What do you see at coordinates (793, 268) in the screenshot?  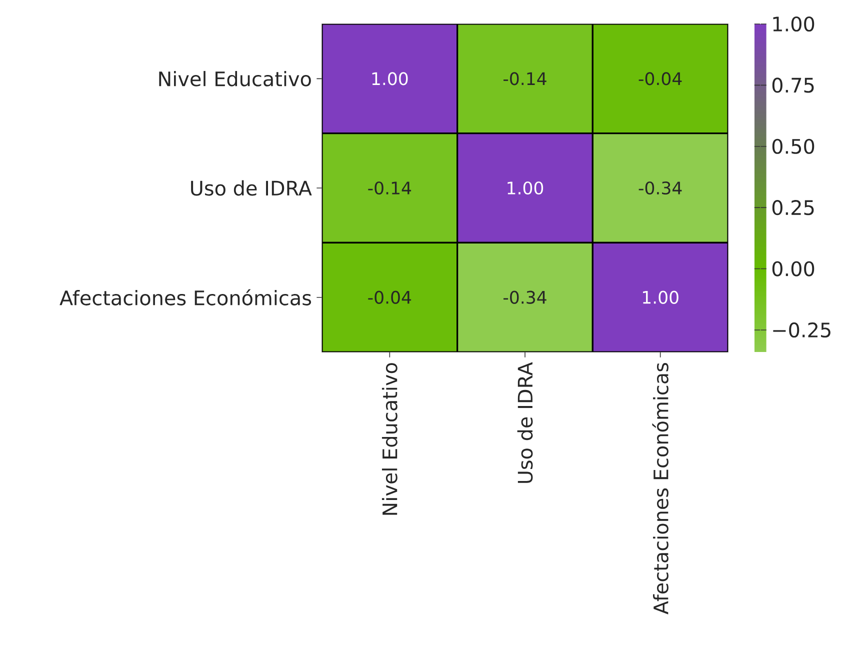 I see `color-bar-label: 0.00` at bounding box center [793, 268].